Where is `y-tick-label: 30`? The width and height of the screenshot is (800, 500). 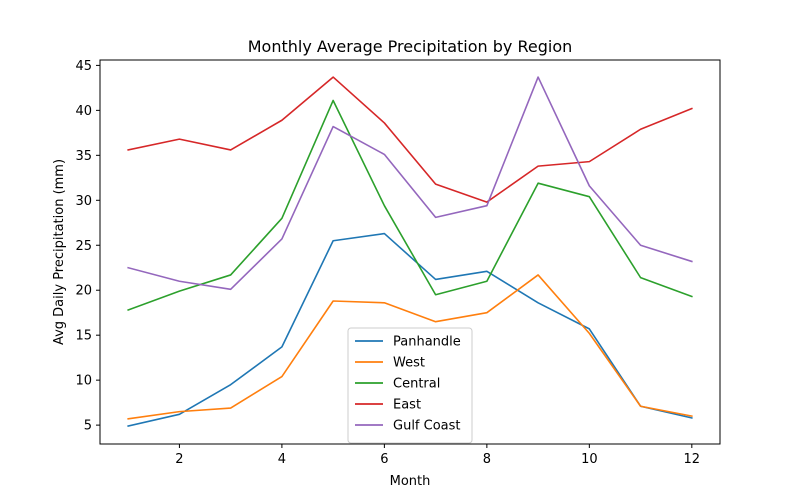 y-tick-label: 30 is located at coordinates (83, 201).